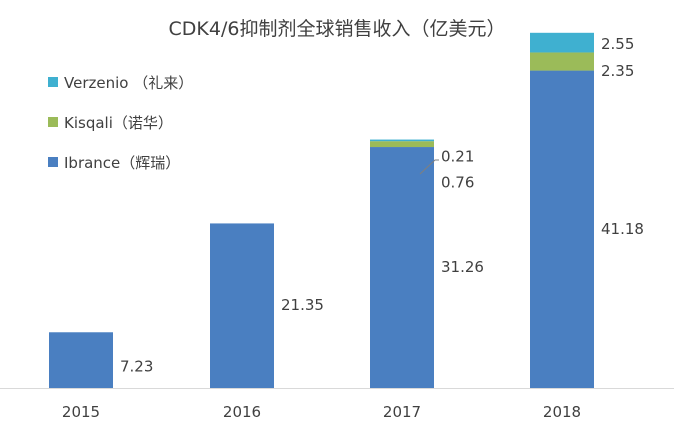  What do you see at coordinates (562, 412) in the screenshot?
I see `x-tick-label: 2018` at bounding box center [562, 412].